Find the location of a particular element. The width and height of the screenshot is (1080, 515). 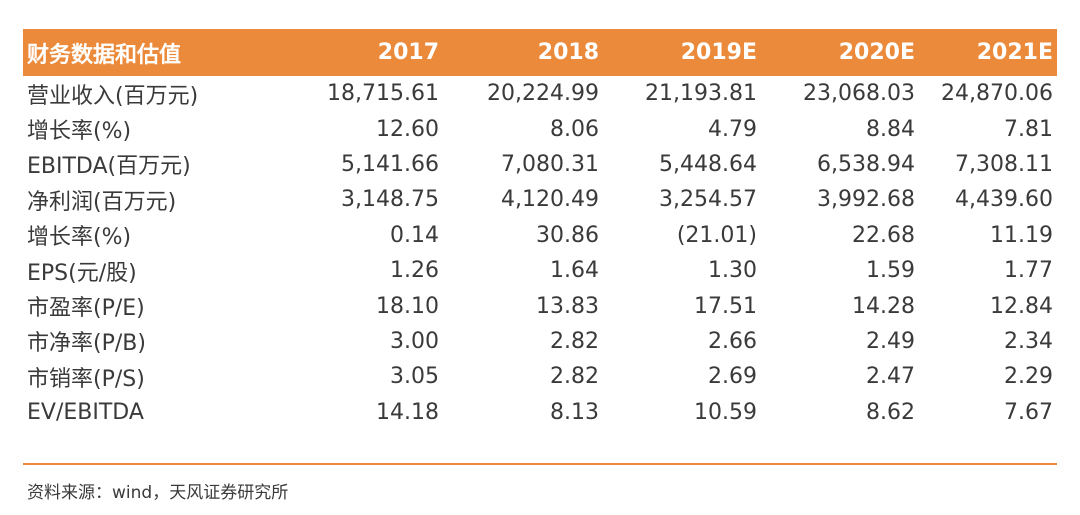

header-label: 财务数据和估值 is located at coordinates (104, 55).